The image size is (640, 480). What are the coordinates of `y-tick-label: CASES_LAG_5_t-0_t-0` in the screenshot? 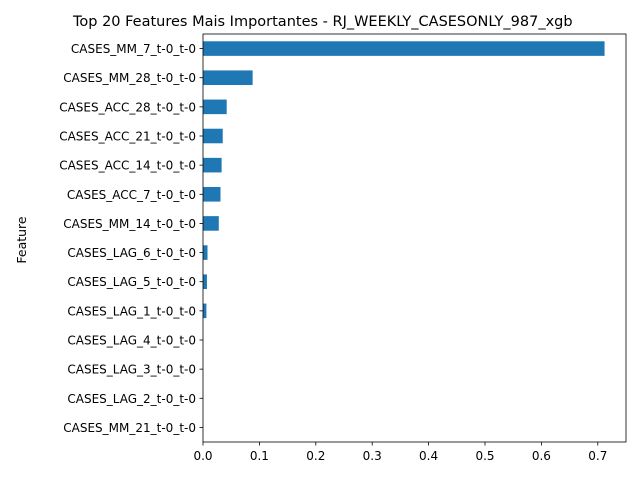 It's located at (131, 282).